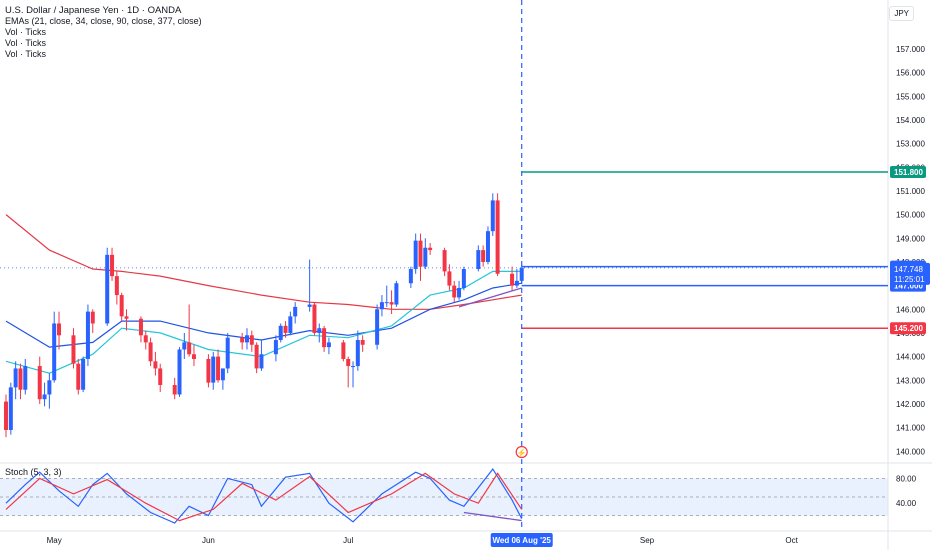 The width and height of the screenshot is (932, 555). What do you see at coordinates (901, 13) in the screenshot?
I see `currency-label: JPY` at bounding box center [901, 13].